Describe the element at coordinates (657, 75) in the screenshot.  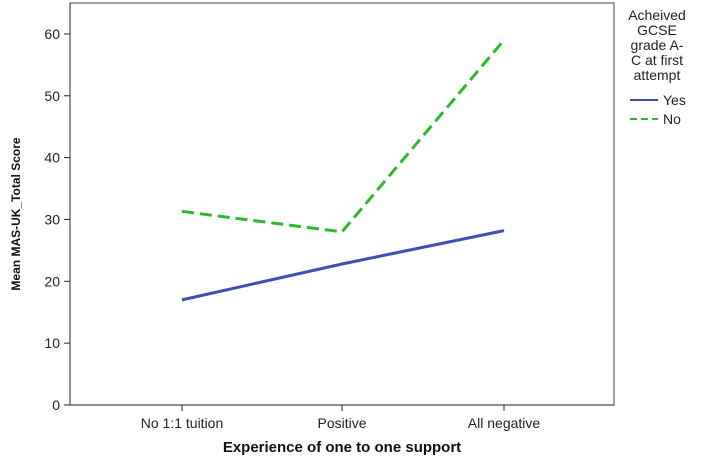
I see `legend-title-line: attempt` at that location.